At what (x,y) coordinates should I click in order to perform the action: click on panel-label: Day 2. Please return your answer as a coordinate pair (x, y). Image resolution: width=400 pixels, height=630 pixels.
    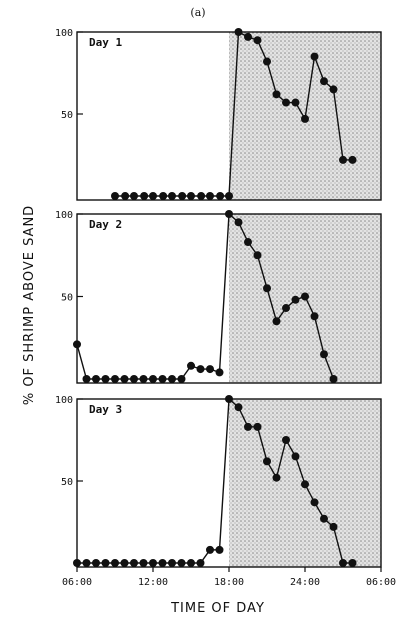
    Looking at the image, I should click on (105, 224).